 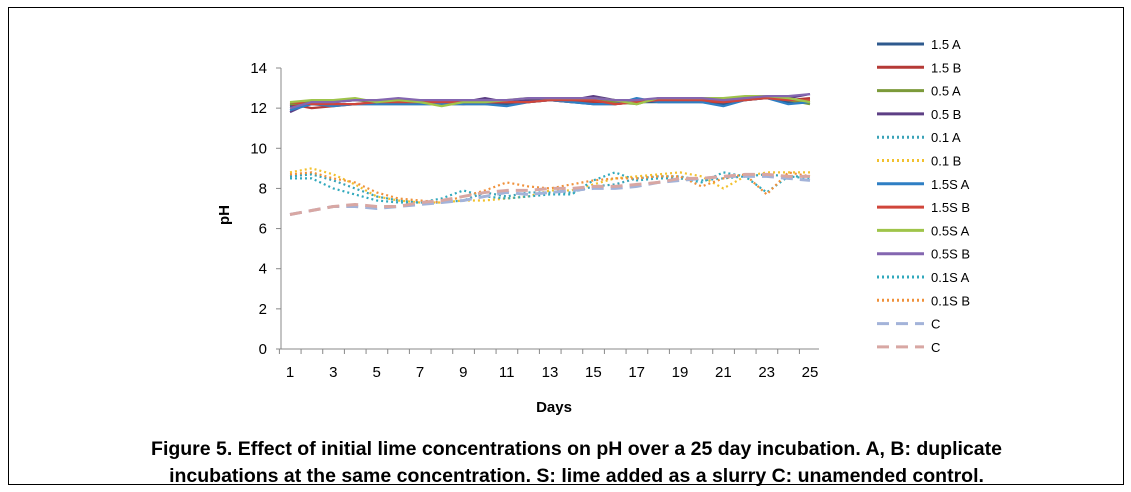 What do you see at coordinates (946, 91) in the screenshot?
I see `legend-label: 0.5 A` at bounding box center [946, 91].